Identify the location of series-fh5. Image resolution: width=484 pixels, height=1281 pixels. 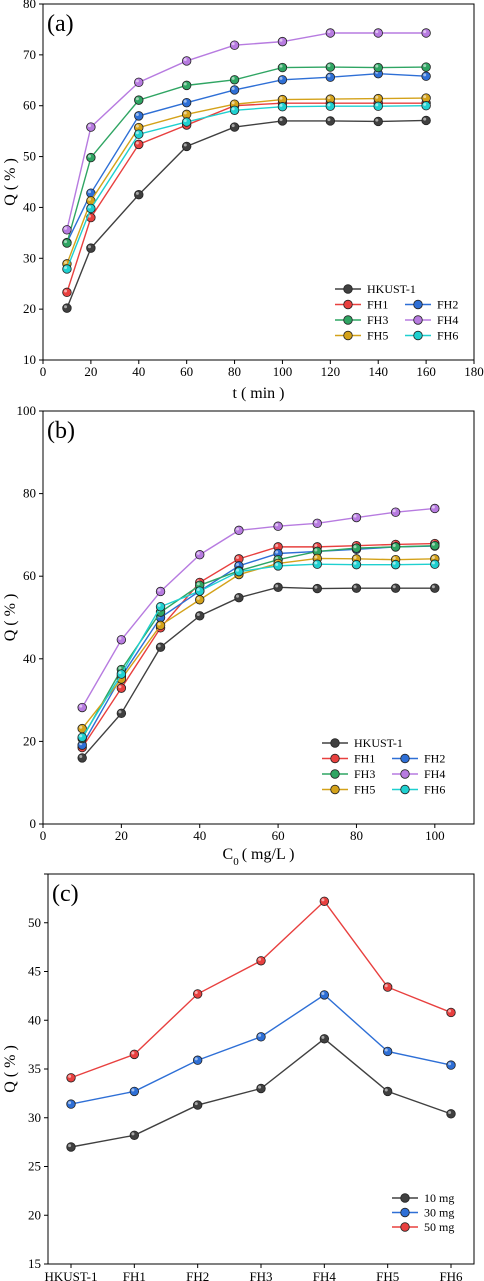
(258, 643).